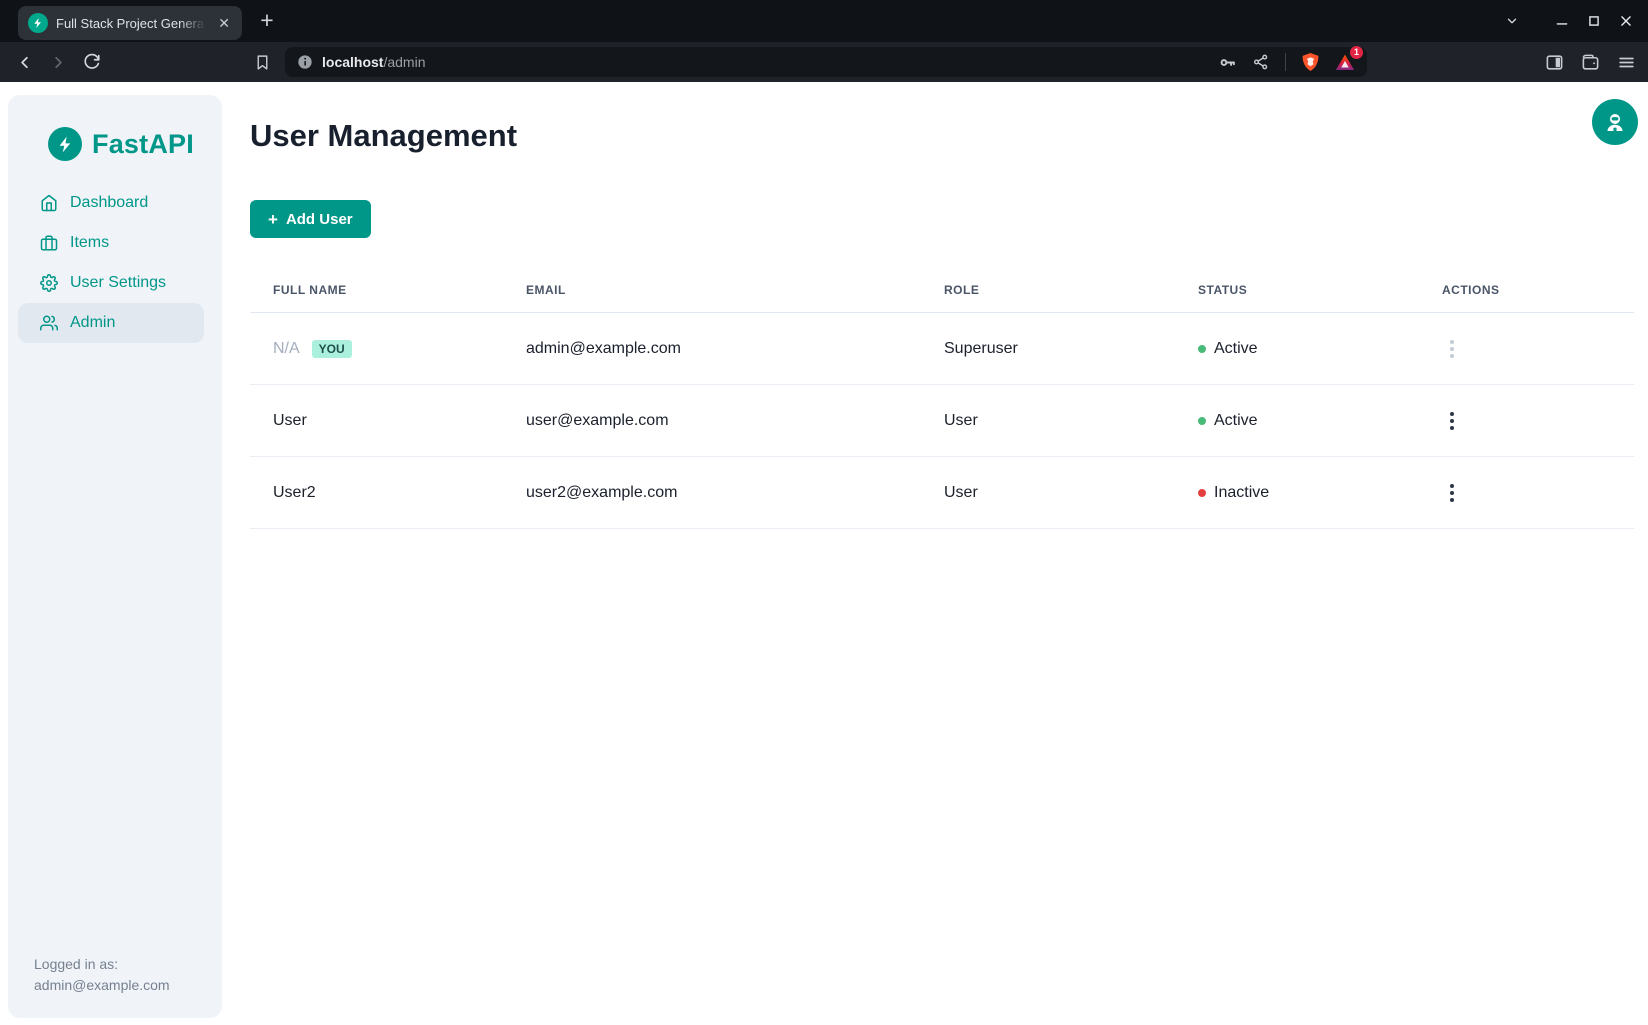 This screenshot has width=1648, height=1025. What do you see at coordinates (1242, 492) in the screenshot?
I see `status-value: Inactive` at bounding box center [1242, 492].